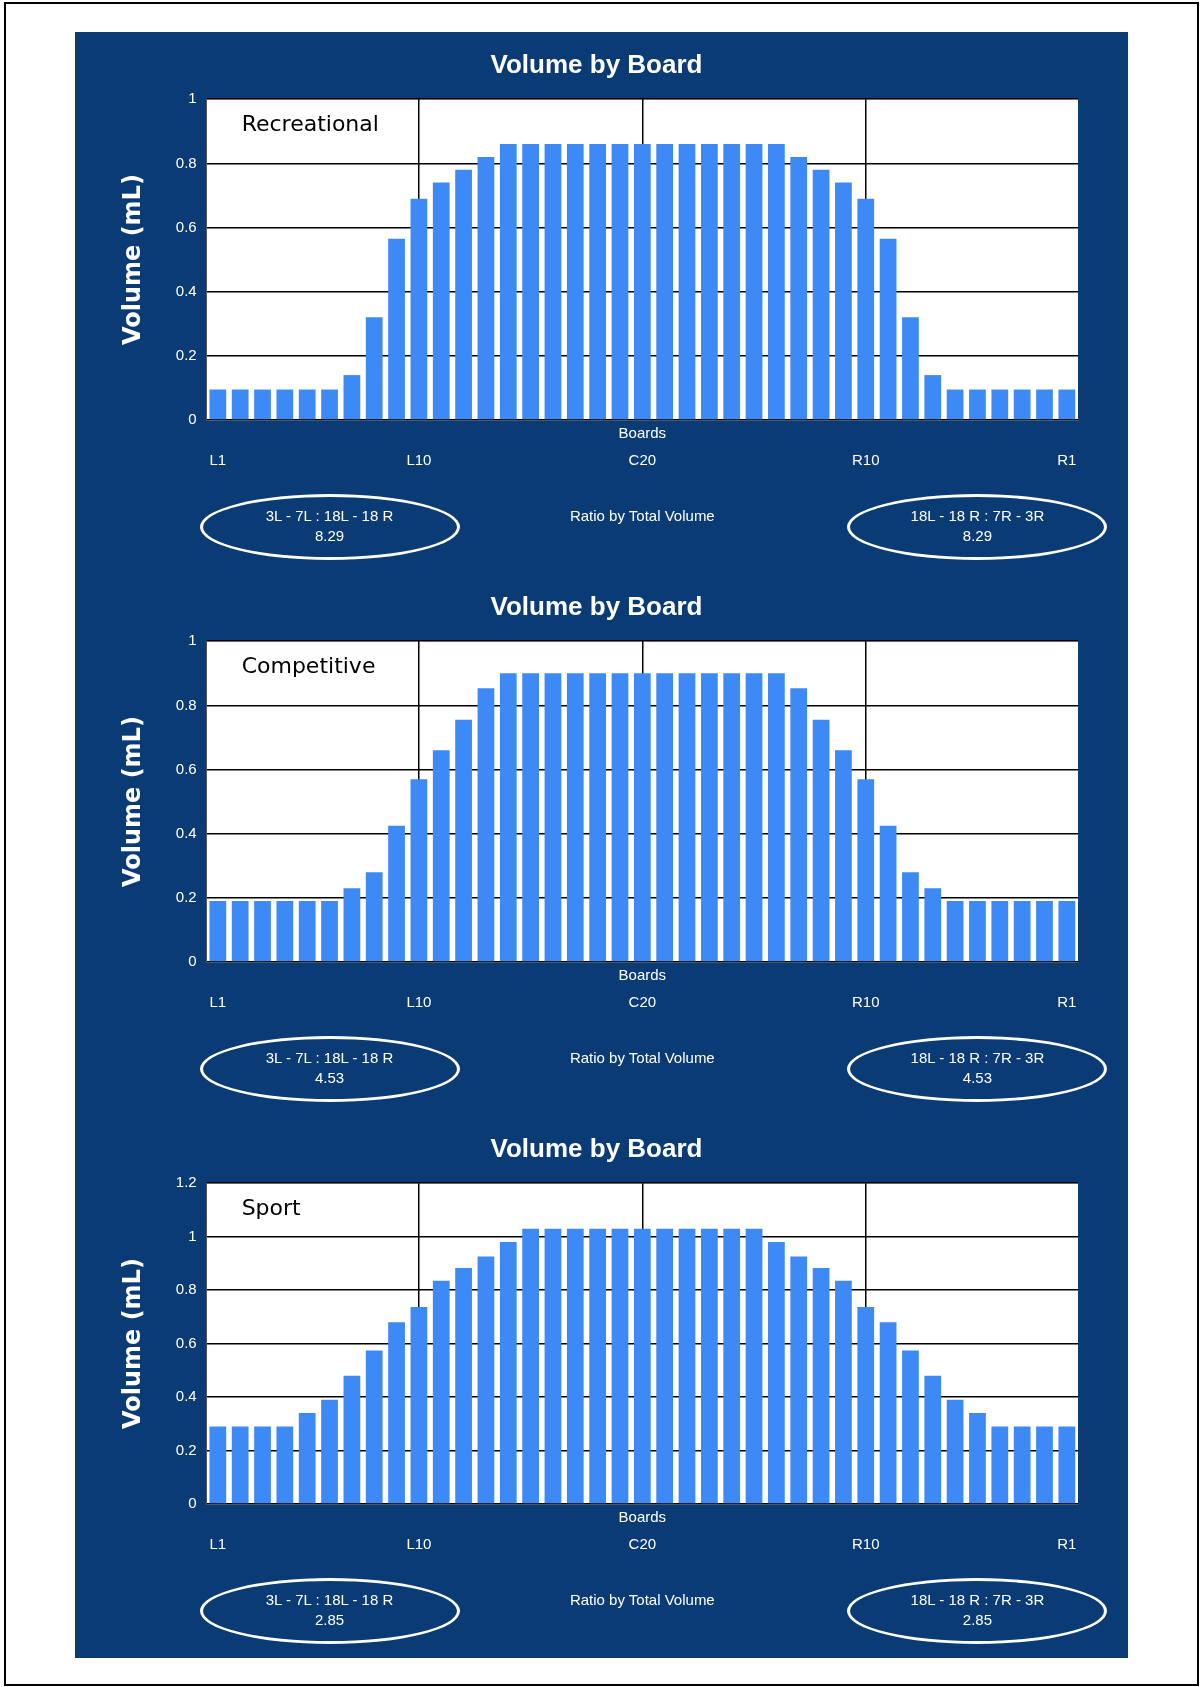 This screenshot has width=1201, height=1687. What do you see at coordinates (329, 526) in the screenshot?
I see `text: 3L - 7L : 18L - 18 R 8.29` at bounding box center [329, 526].